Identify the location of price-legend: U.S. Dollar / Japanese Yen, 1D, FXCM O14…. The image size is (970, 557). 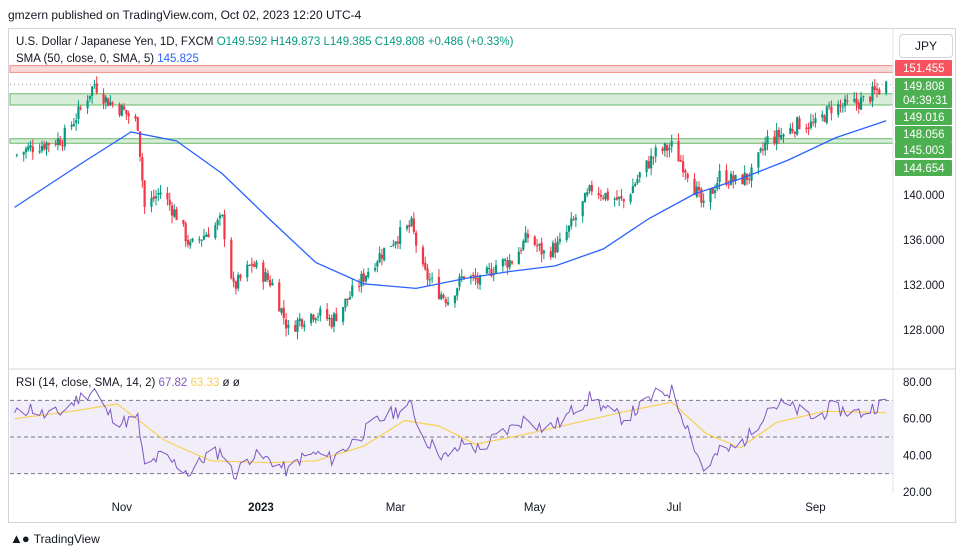
(264, 42).